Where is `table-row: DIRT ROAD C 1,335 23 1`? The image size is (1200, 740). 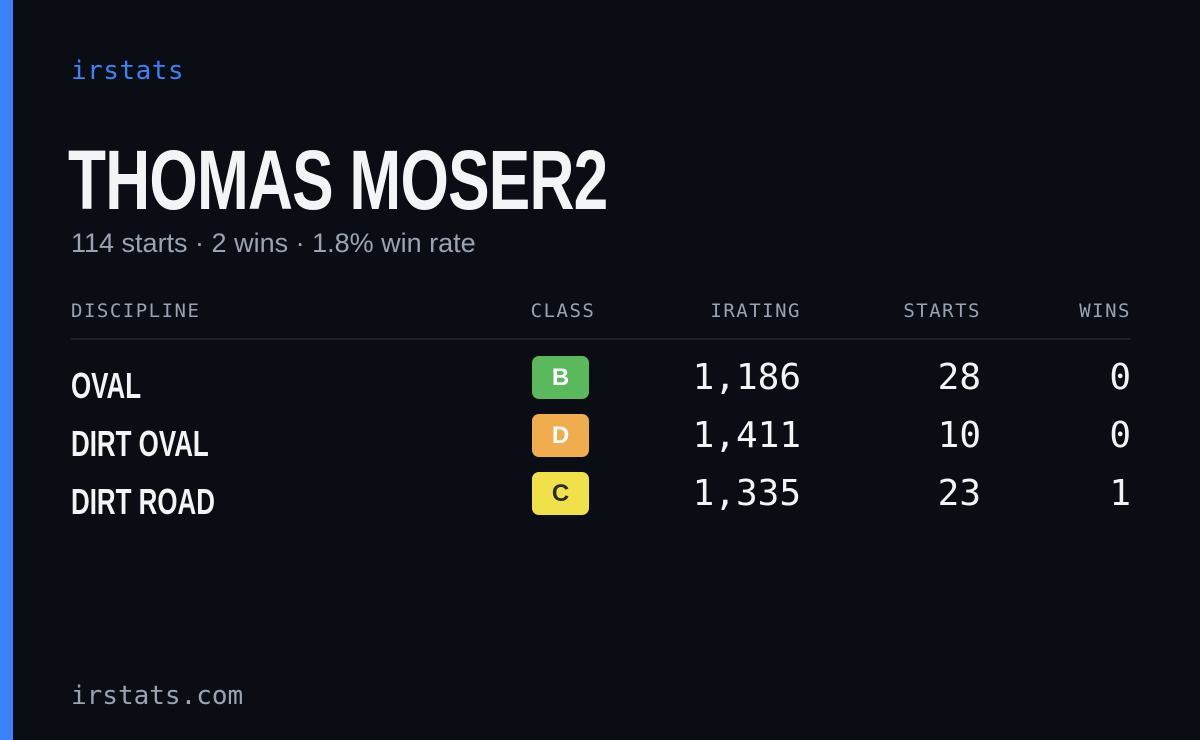 table-row: DIRT ROAD C 1,335 23 1 is located at coordinates (601, 499).